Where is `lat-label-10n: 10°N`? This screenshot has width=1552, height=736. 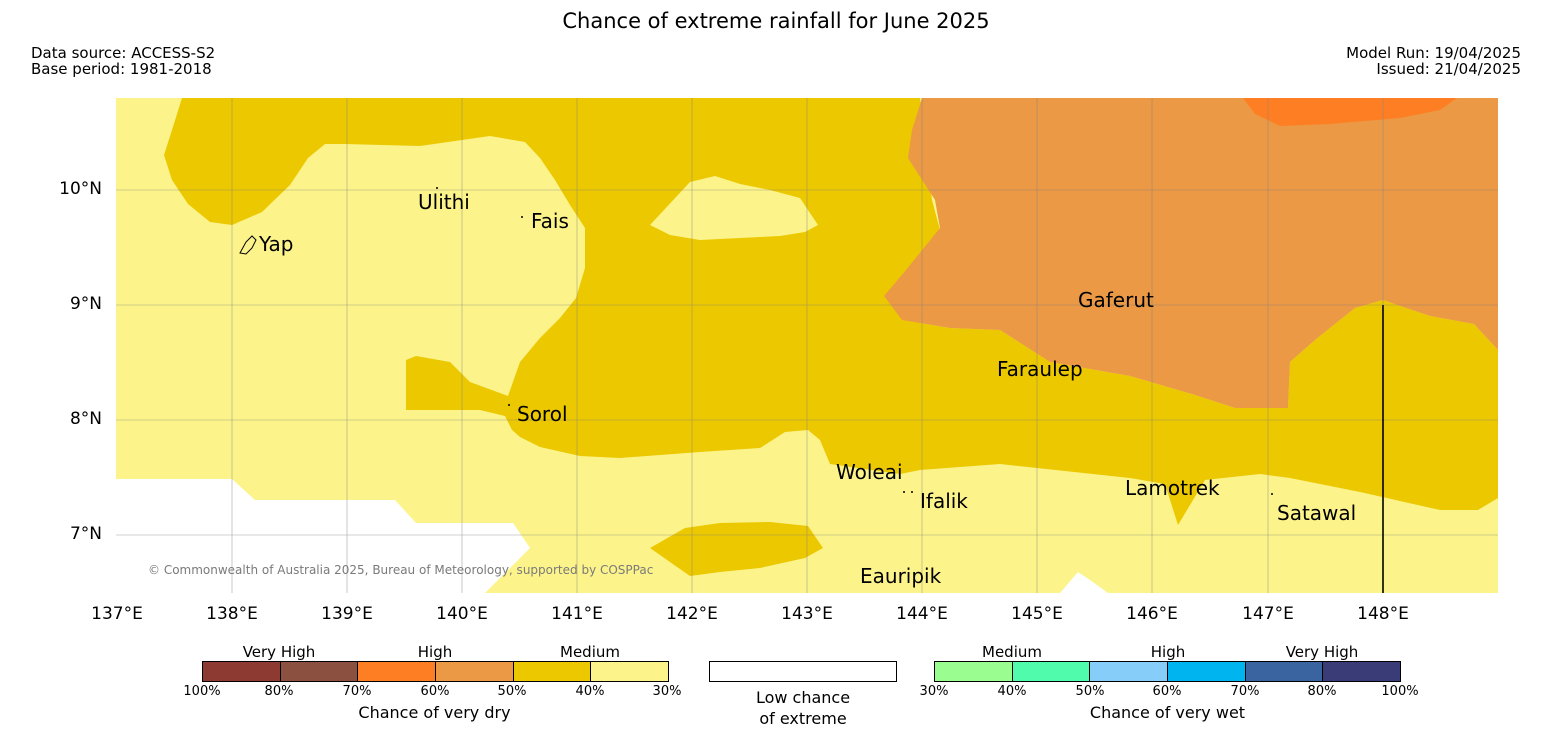 lat-label-10n: 10°N is located at coordinates (80, 189).